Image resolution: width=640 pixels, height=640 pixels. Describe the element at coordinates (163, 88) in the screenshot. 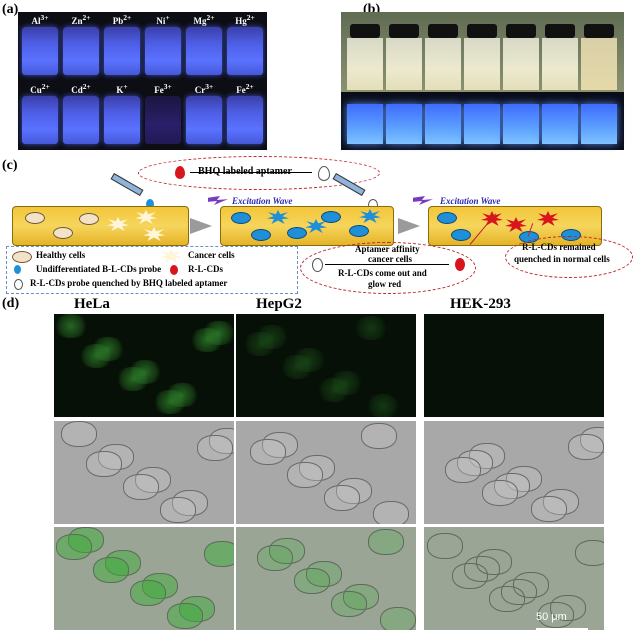

I see `ion-label: Fe3+` at that location.